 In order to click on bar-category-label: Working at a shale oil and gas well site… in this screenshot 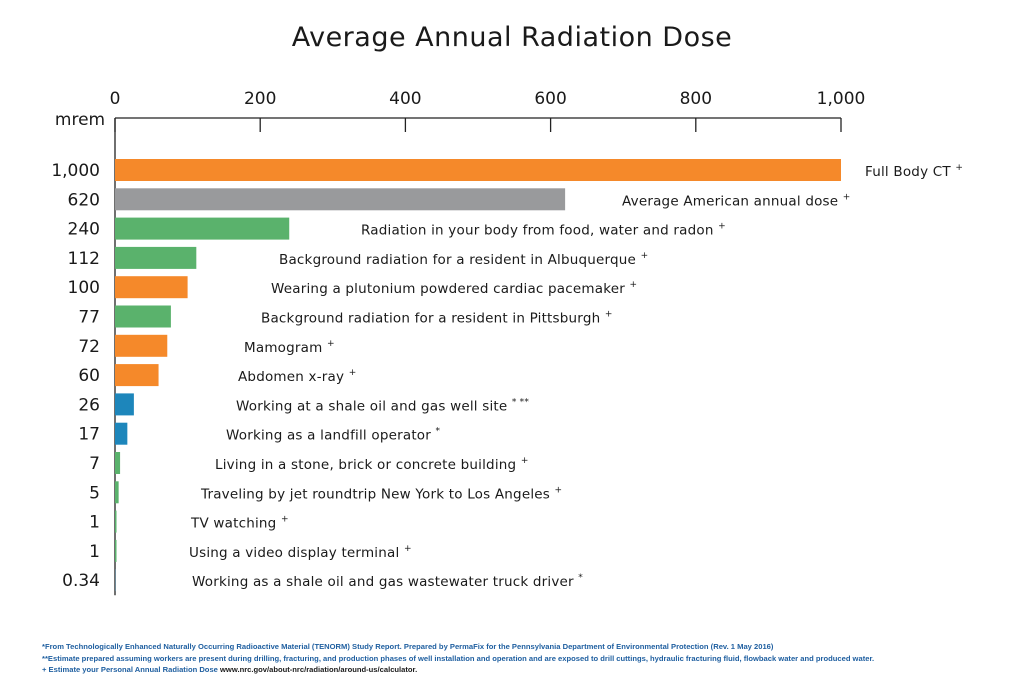, I will do `click(382, 405)`.